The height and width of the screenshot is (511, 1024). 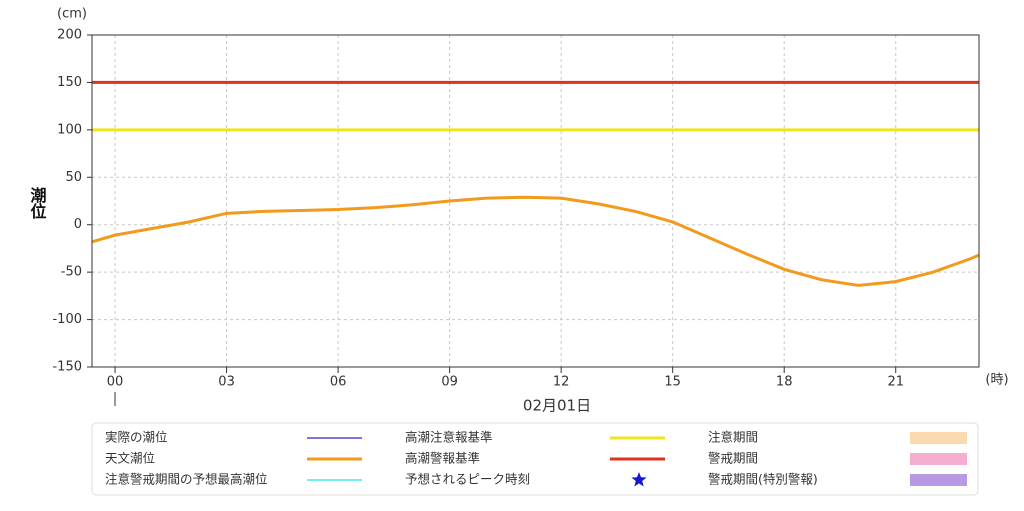 What do you see at coordinates (763, 479) in the screenshot?
I see `legend-label: 警戒期間(特別警報)` at bounding box center [763, 479].